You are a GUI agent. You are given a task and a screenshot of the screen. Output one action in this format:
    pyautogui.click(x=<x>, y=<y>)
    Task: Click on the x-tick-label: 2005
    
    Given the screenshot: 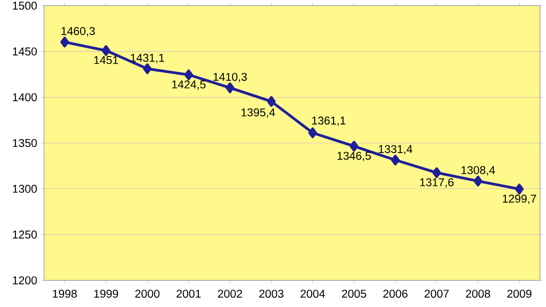 What is the action you would take?
    pyautogui.click(x=354, y=294)
    